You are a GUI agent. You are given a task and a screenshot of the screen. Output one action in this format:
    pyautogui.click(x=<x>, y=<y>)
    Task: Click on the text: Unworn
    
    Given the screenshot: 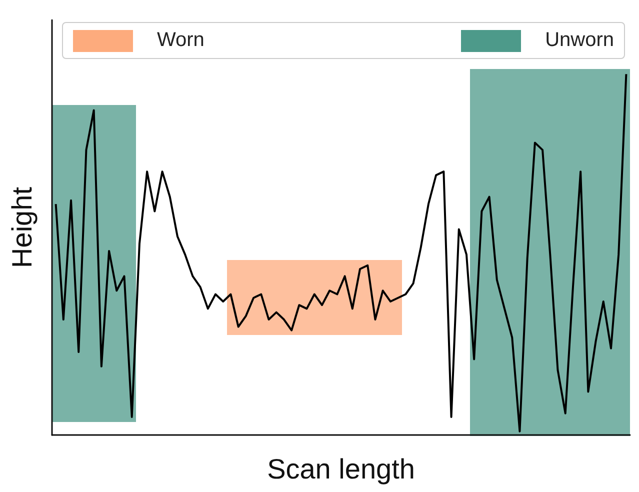 What is the action you would take?
    pyautogui.click(x=579, y=40)
    